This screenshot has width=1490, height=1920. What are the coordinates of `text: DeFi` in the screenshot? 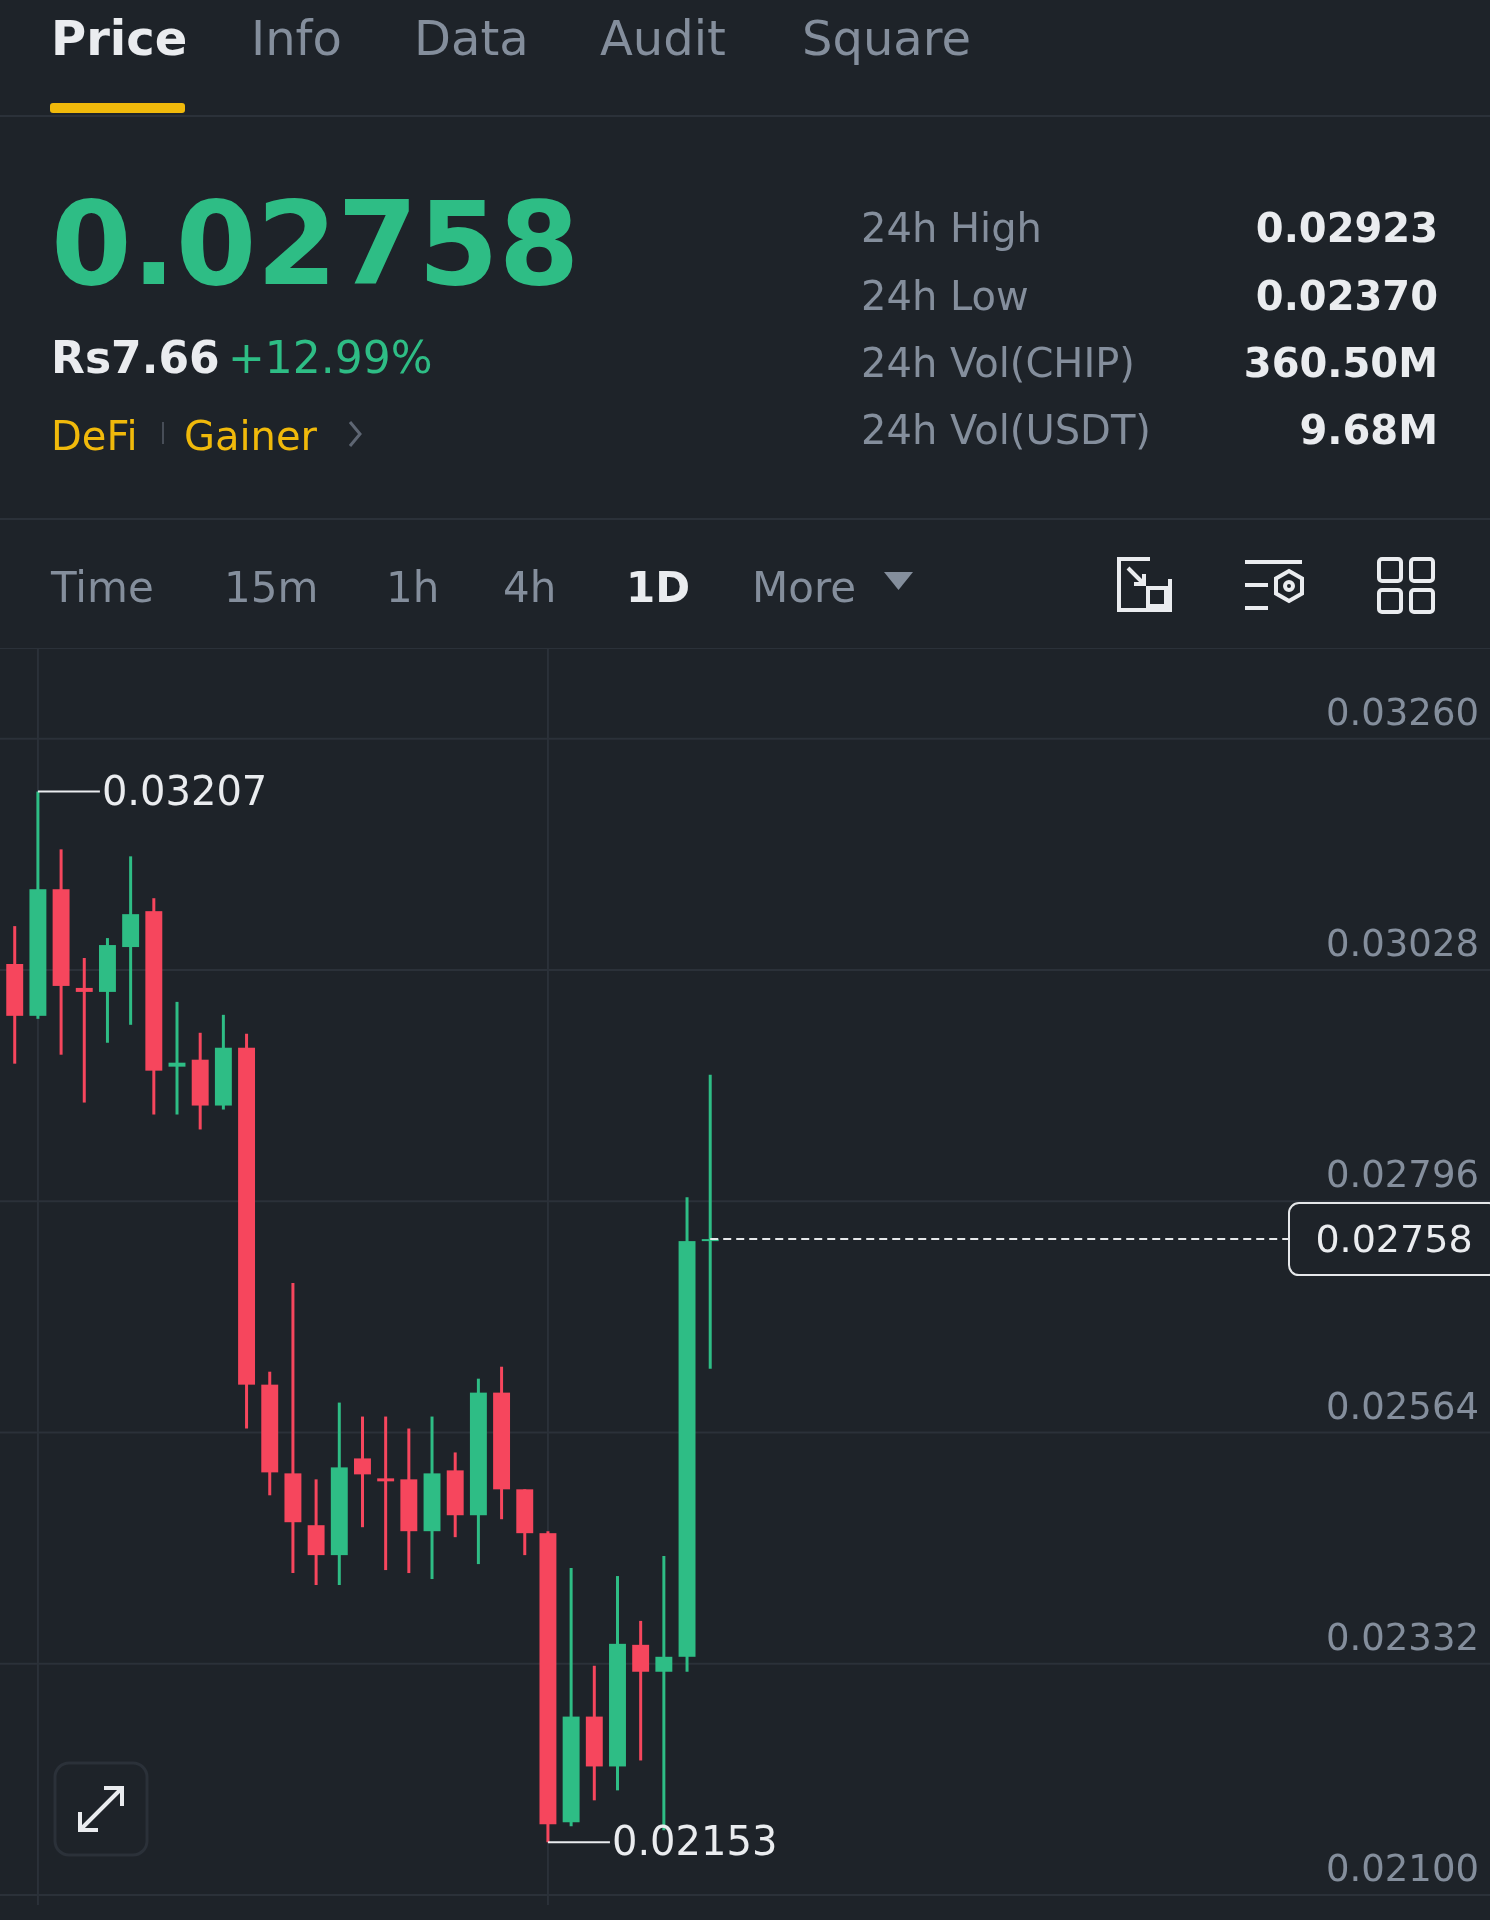 It's located at (94, 436).